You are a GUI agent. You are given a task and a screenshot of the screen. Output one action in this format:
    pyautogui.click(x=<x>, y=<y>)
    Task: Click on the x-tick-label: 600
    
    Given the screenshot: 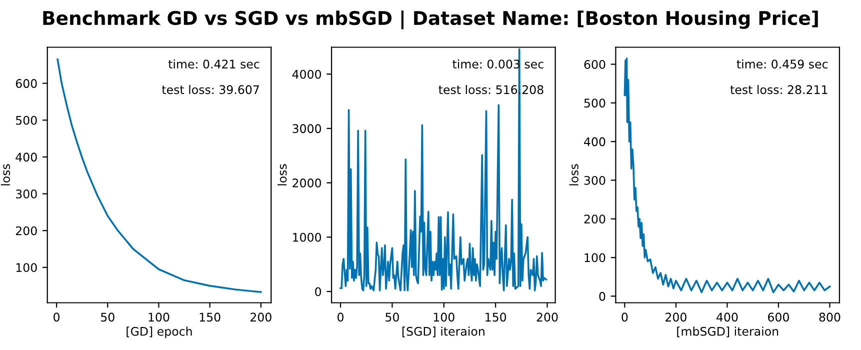 What is the action you would take?
    pyautogui.click(x=778, y=317)
    